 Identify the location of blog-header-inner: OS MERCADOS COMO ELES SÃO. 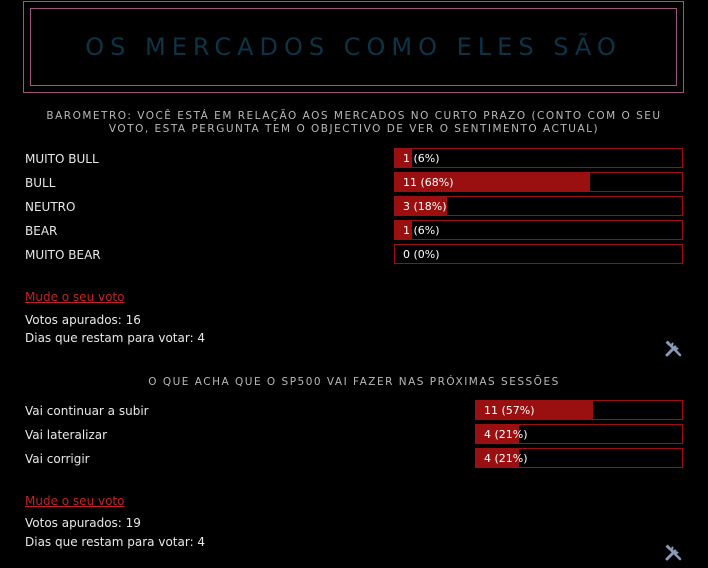
(353, 47).